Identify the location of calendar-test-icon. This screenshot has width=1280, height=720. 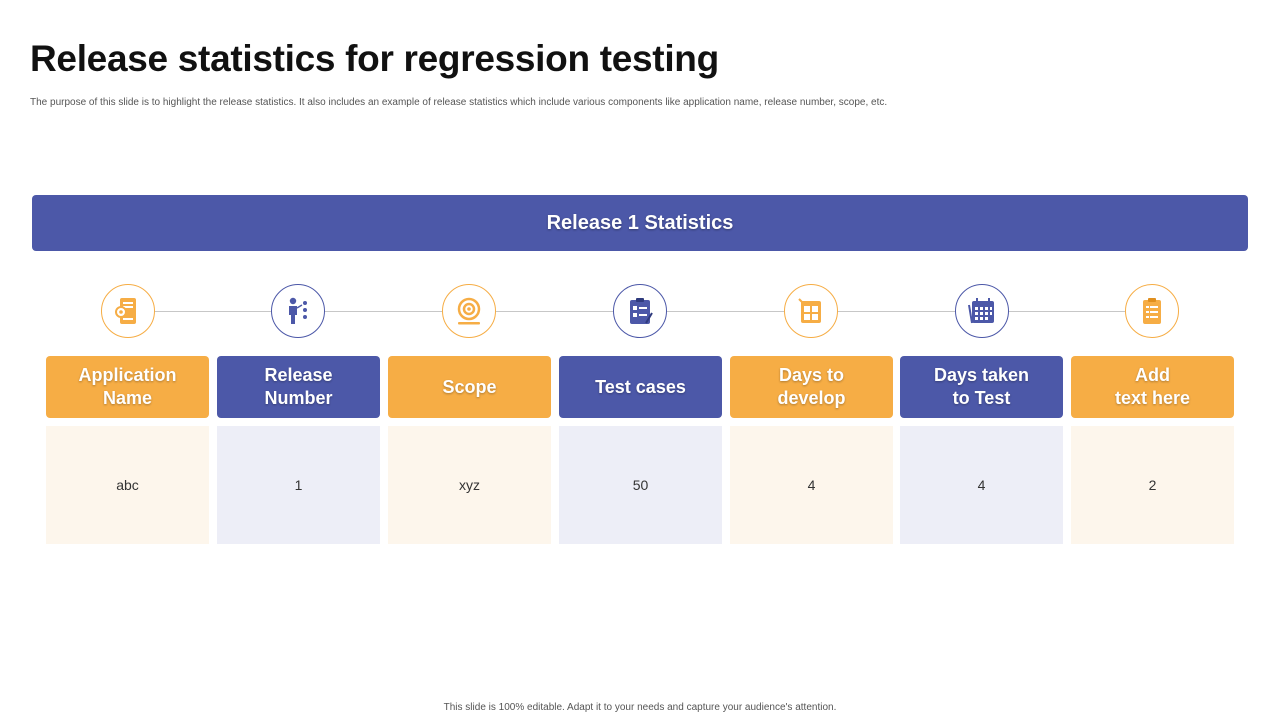
(982, 311).